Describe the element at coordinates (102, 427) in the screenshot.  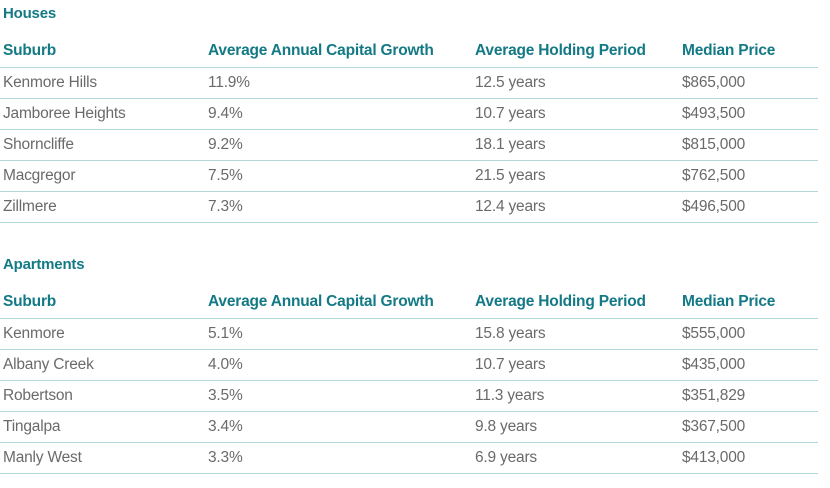
I see `suburb-cell: Tingalpa` at that location.